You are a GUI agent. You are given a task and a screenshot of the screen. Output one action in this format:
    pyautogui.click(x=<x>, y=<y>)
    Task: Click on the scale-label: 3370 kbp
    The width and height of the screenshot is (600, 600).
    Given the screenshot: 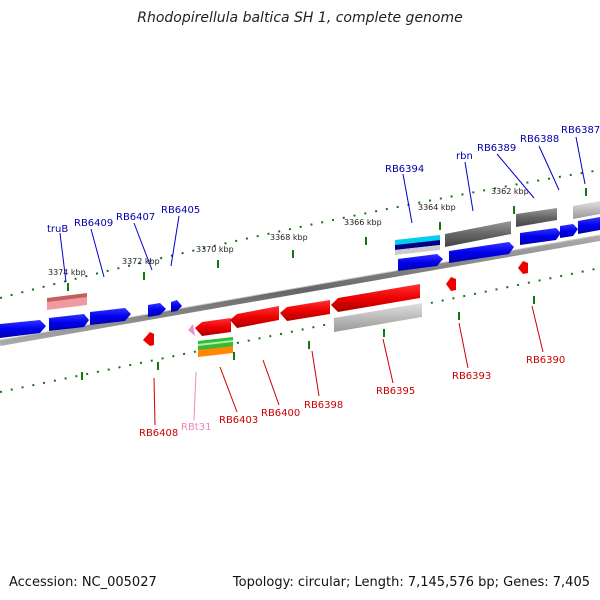 What is the action you would take?
    pyautogui.click(x=215, y=249)
    